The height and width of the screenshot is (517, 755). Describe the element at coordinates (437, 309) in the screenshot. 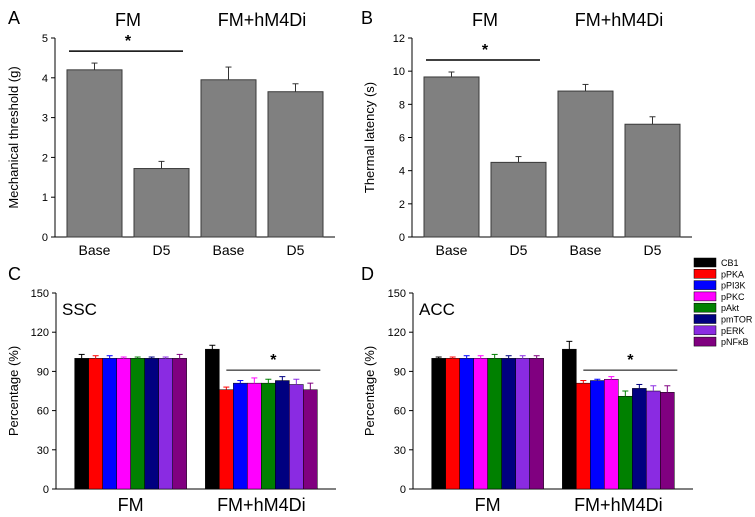

I see `panel-inset-label: ACC` at that location.